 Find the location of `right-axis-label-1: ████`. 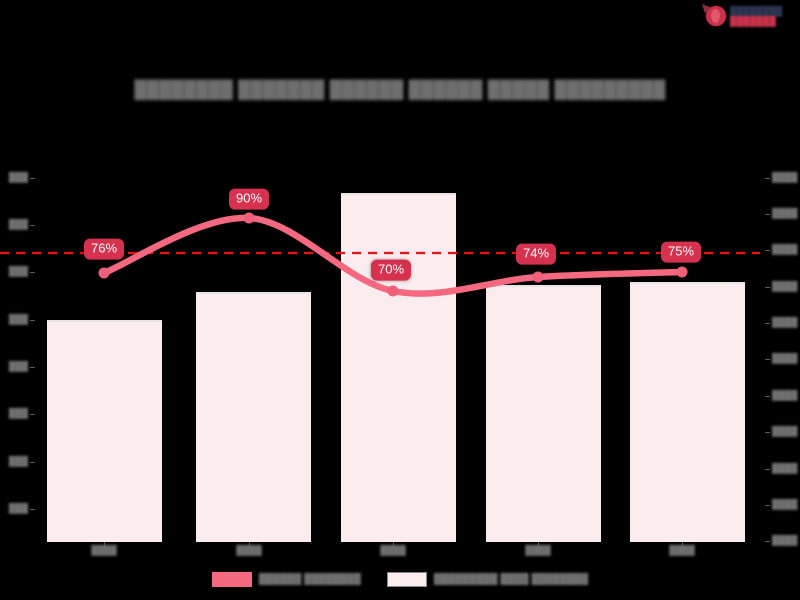

right-axis-label-1: ████ is located at coordinates (785, 177).